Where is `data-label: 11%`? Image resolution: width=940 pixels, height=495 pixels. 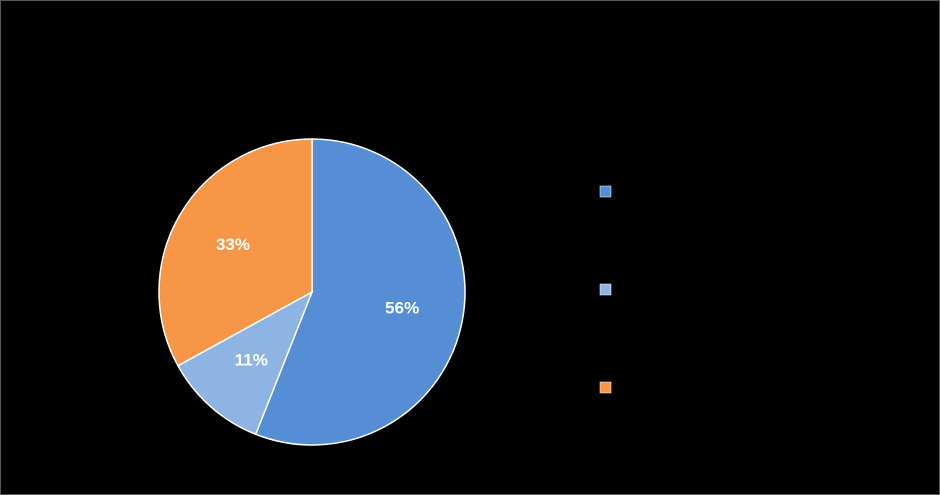 data-label: 11% is located at coordinates (251, 359).